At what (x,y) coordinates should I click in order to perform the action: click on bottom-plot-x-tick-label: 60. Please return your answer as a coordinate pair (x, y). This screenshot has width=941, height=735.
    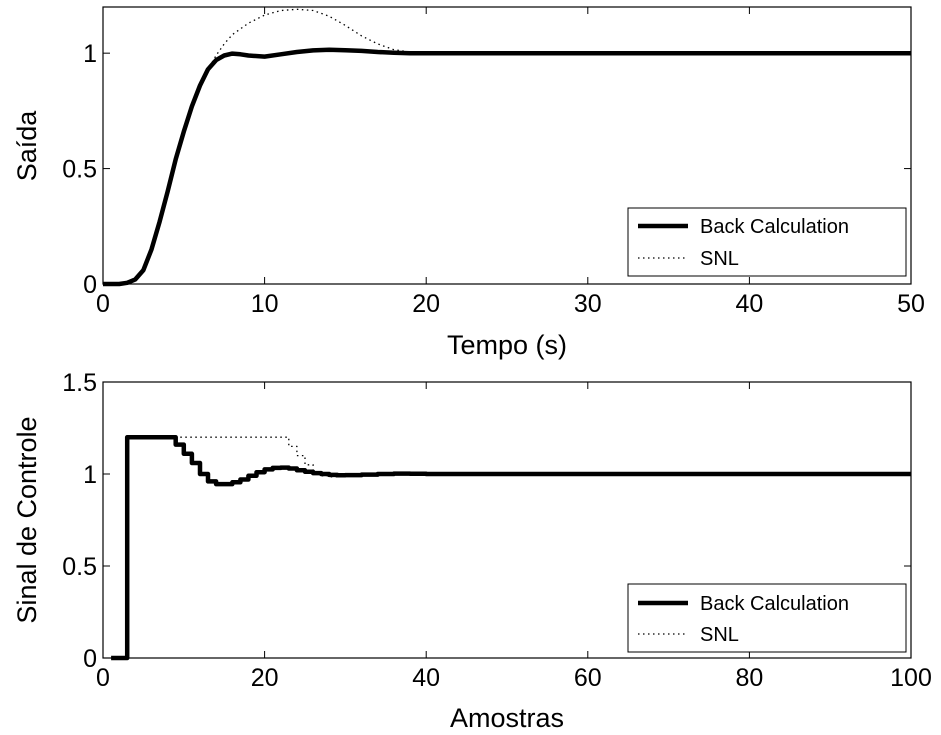
    Looking at the image, I should click on (588, 678).